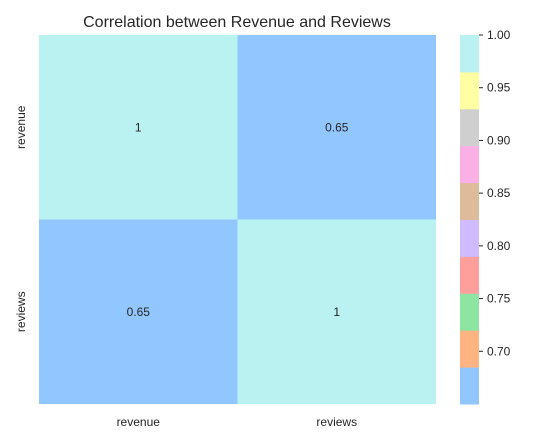 The image size is (535, 440). What do you see at coordinates (499, 140) in the screenshot?
I see `colorbar-tick-label: 0.90` at bounding box center [499, 140].